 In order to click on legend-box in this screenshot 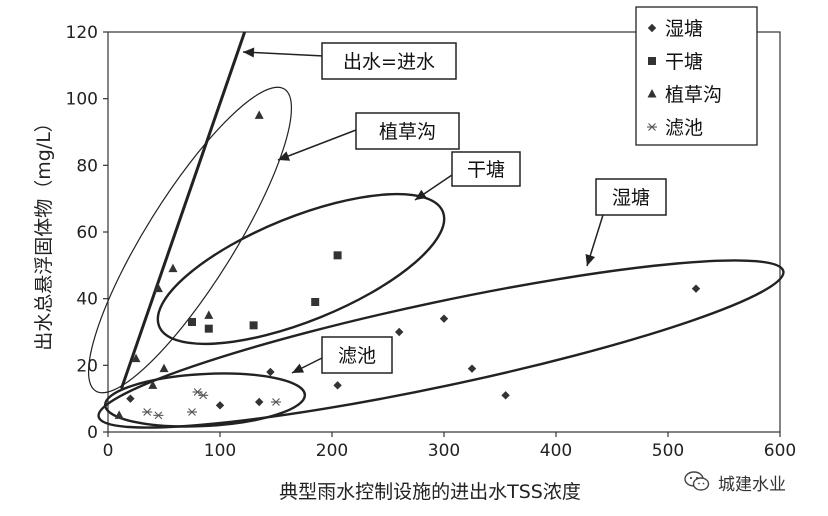, I will do `click(696, 76)`.